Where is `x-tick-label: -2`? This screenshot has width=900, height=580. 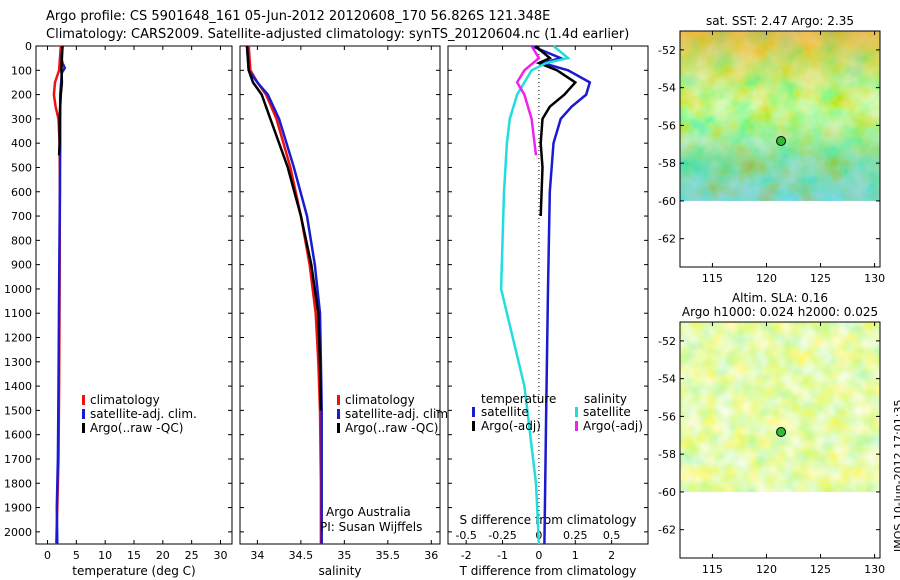
x-tick-label: -2 is located at coordinates (466, 555).